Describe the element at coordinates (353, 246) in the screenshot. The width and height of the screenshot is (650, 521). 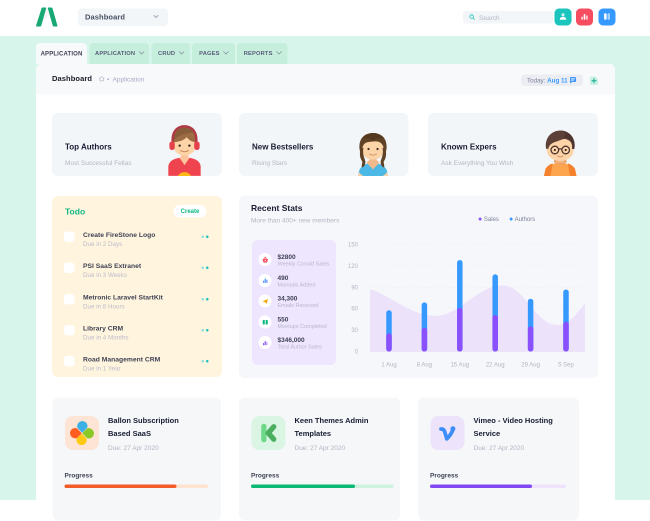
I see `svg-text: 150` at that location.